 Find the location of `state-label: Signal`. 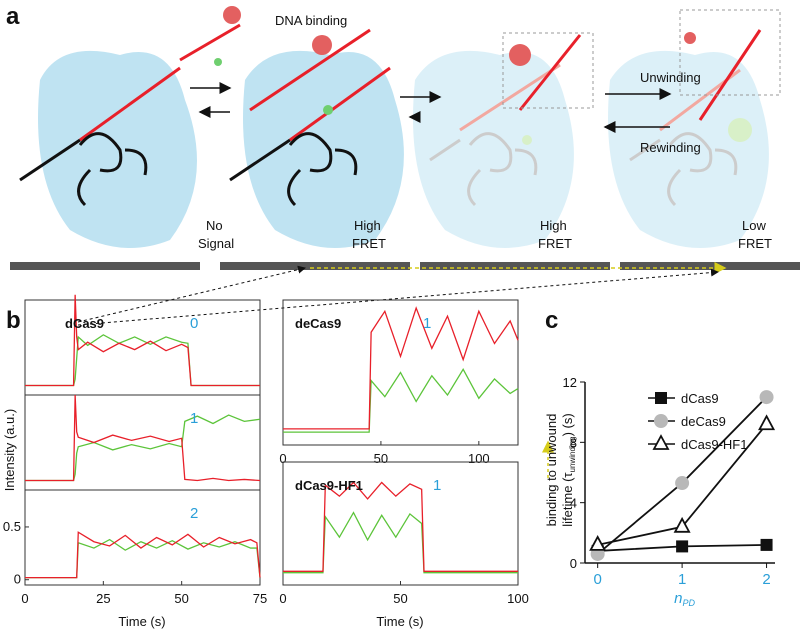

state-label: Signal is located at coordinates (216, 243).